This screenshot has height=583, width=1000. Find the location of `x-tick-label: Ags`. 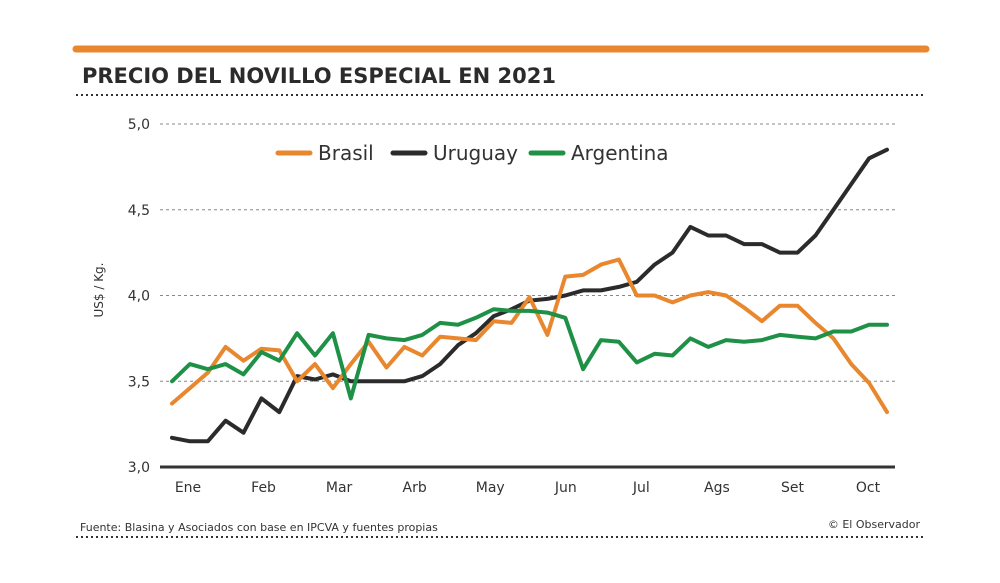

x-tick-label: Ags is located at coordinates (717, 488).